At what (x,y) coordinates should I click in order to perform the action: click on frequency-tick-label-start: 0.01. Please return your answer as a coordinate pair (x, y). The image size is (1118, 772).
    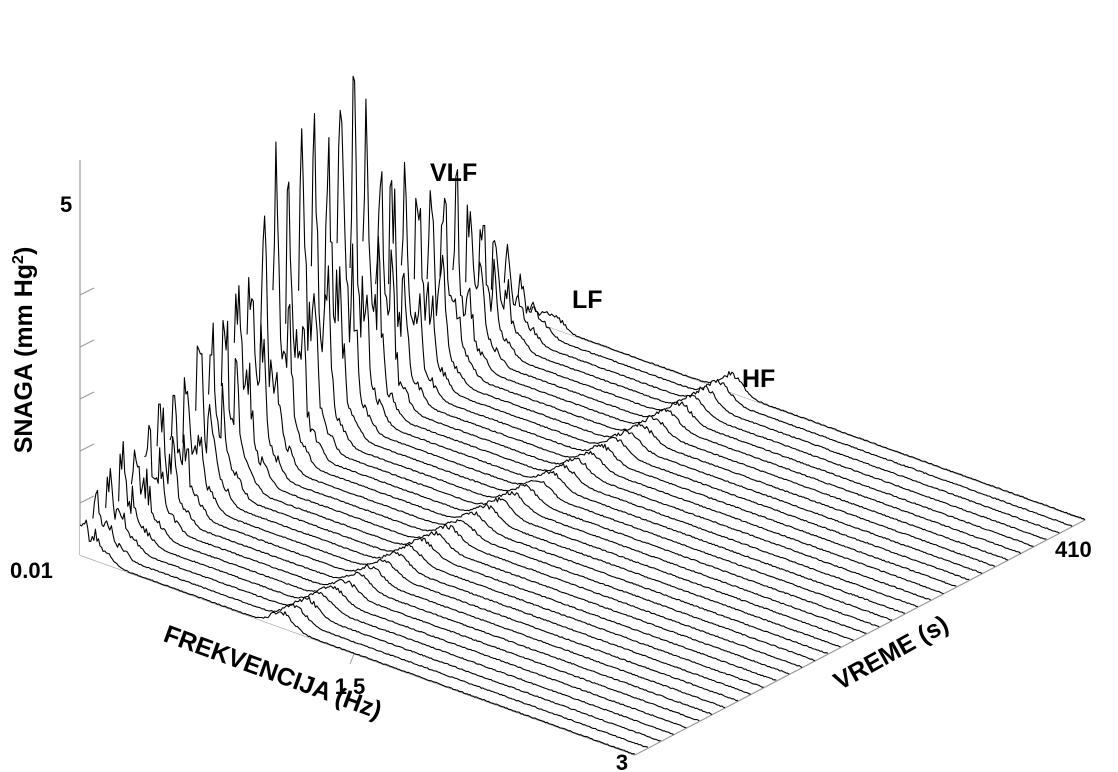
    Looking at the image, I should click on (31, 570).